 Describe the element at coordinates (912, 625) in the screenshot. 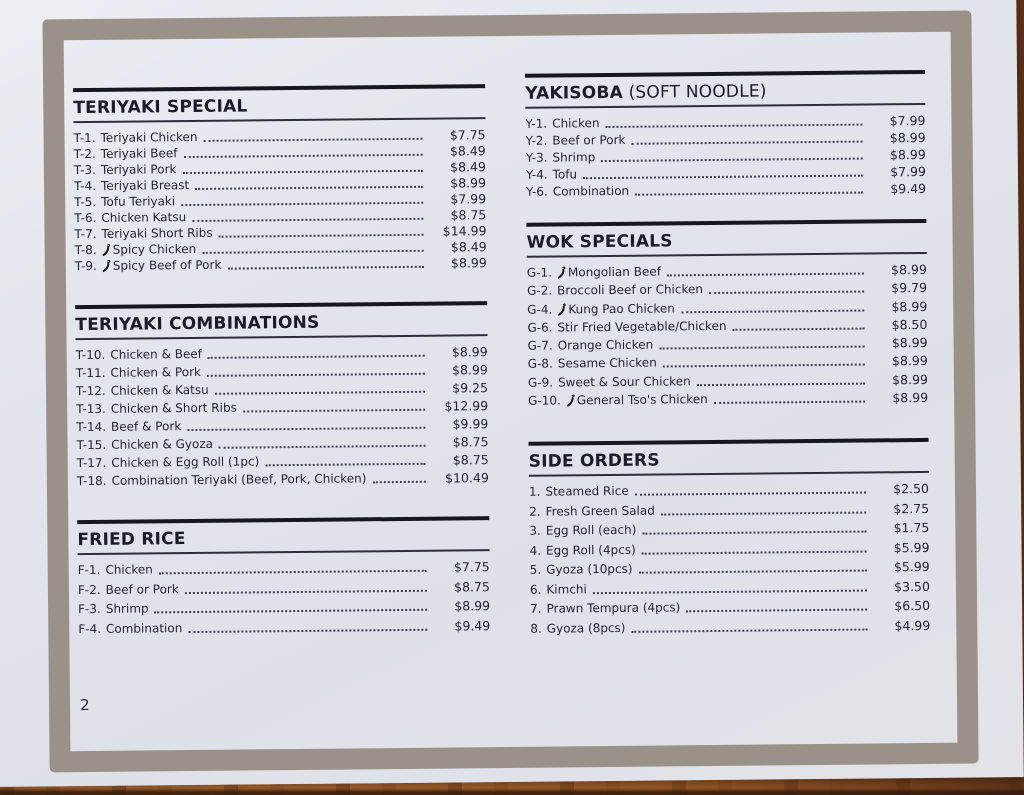

I see `item-price: $4.99` at that location.